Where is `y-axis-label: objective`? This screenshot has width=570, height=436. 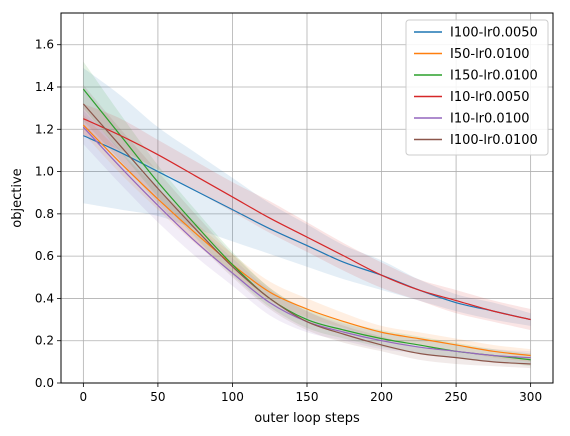
y-axis-label: objective is located at coordinates (17, 197).